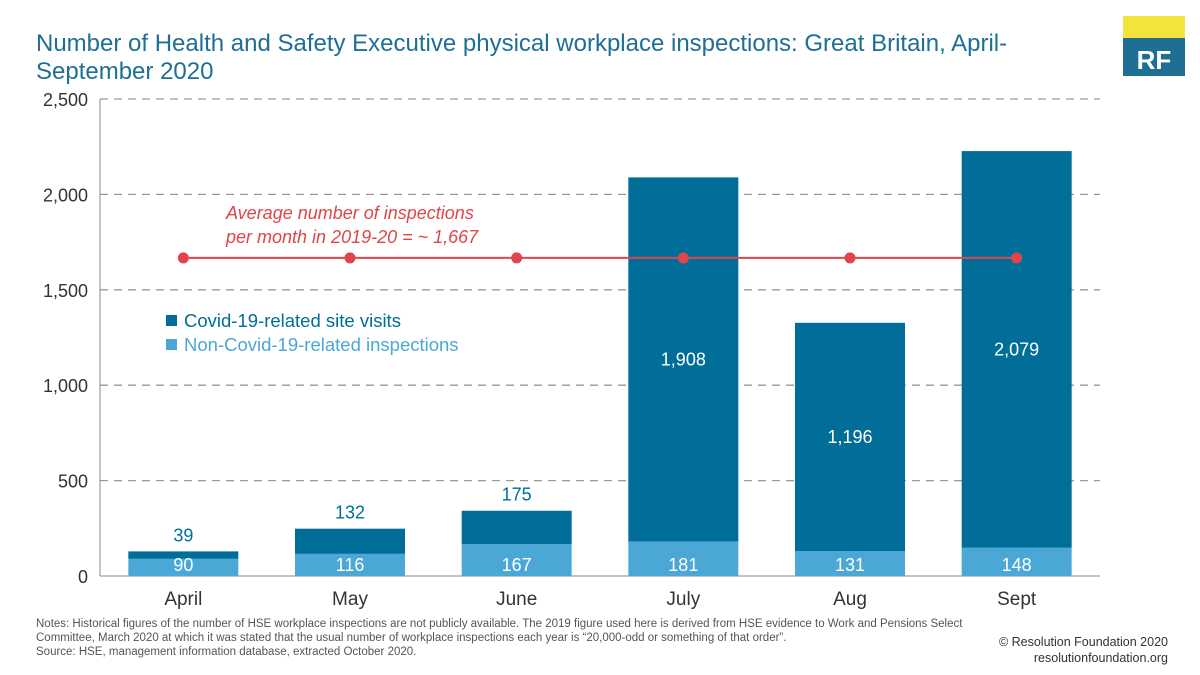 The width and height of the screenshot is (1200, 675). Describe the element at coordinates (65, 386) in the screenshot. I see `y-tick-label: 1,000` at that location.